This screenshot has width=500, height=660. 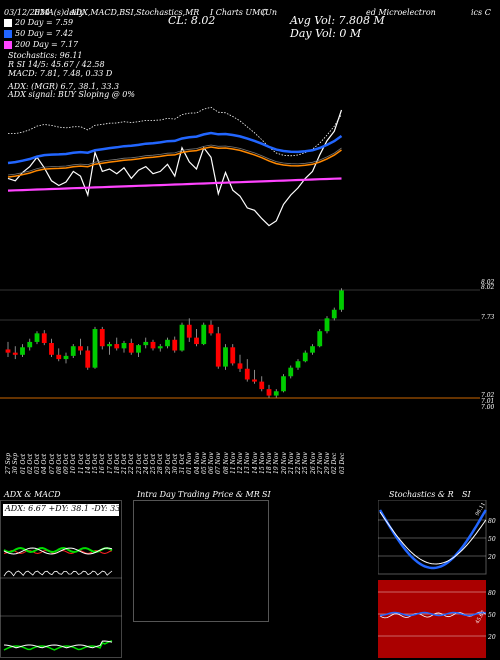 I want to click on x-tick-label: 04 Nov, so click(x=197, y=463).